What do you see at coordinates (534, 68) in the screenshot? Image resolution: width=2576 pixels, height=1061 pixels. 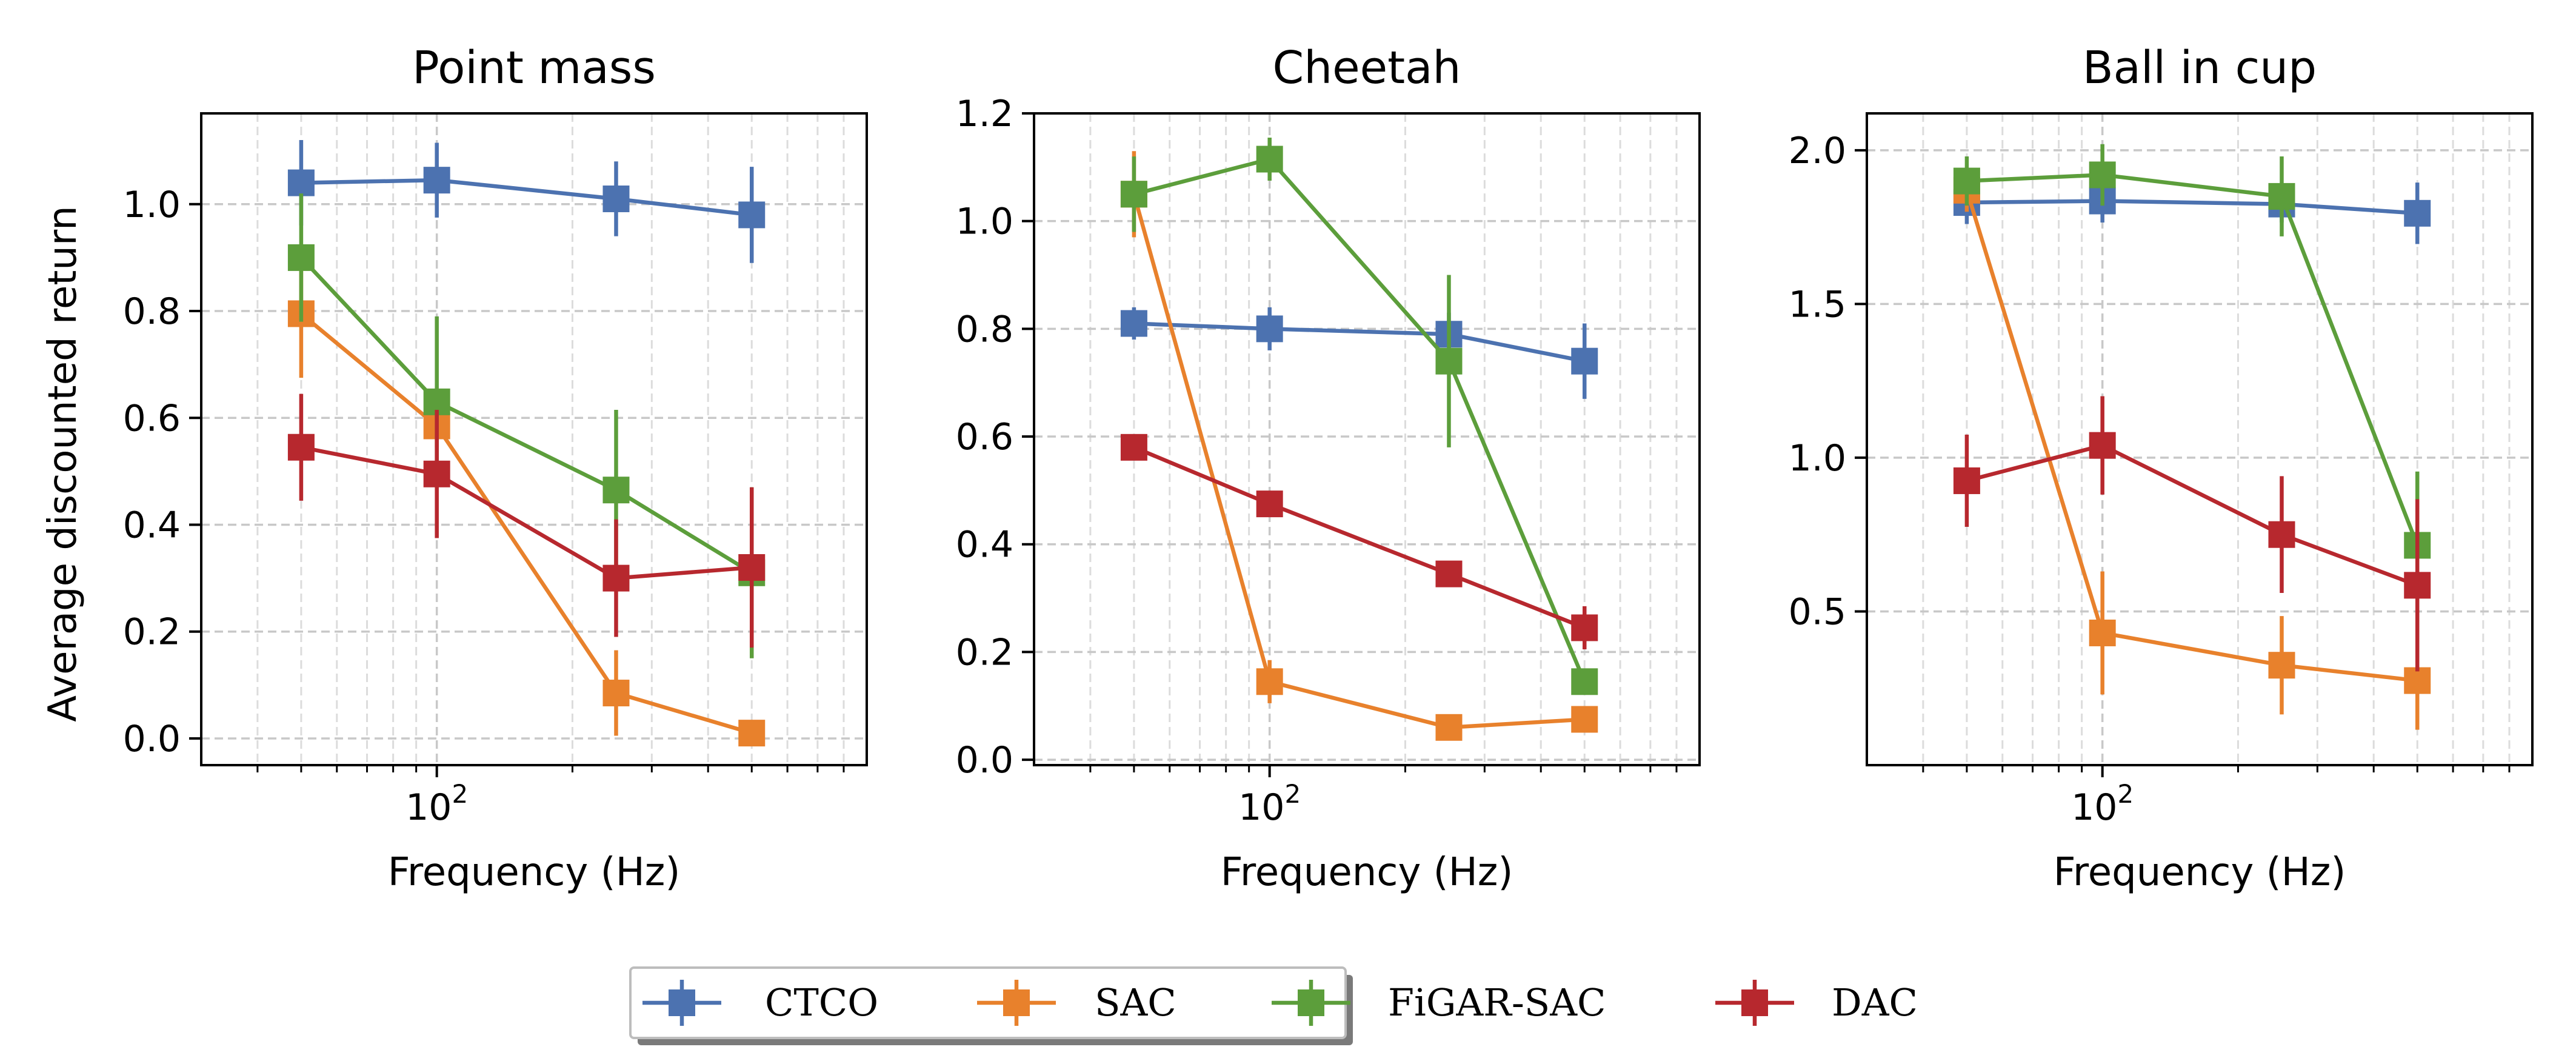 I see `panel-title: Point mass` at bounding box center [534, 68].